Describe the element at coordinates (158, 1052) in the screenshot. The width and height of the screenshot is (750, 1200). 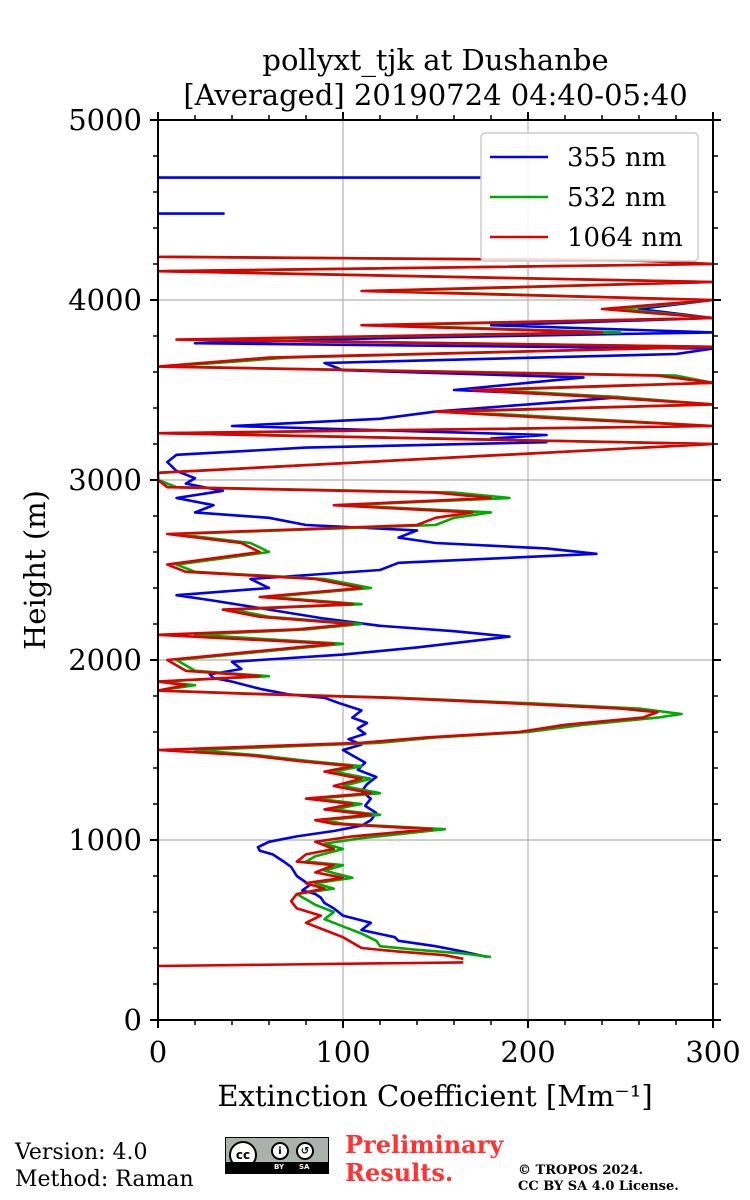
I see `x-tick-label: 0` at that location.